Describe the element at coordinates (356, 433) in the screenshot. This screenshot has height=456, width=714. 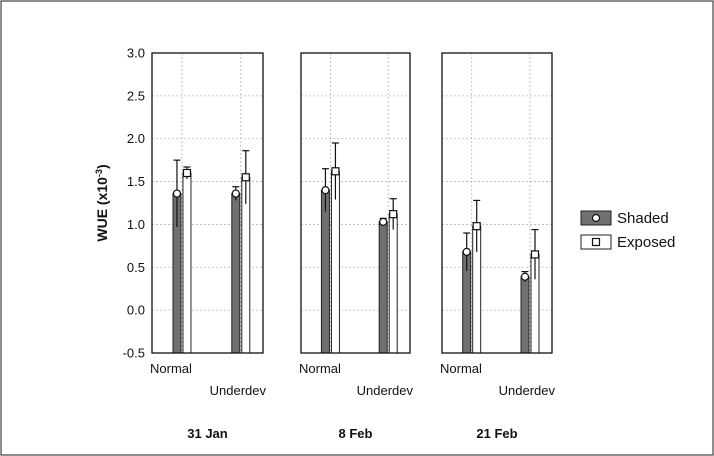
I see `panel-date-label: 8 Feb` at that location.